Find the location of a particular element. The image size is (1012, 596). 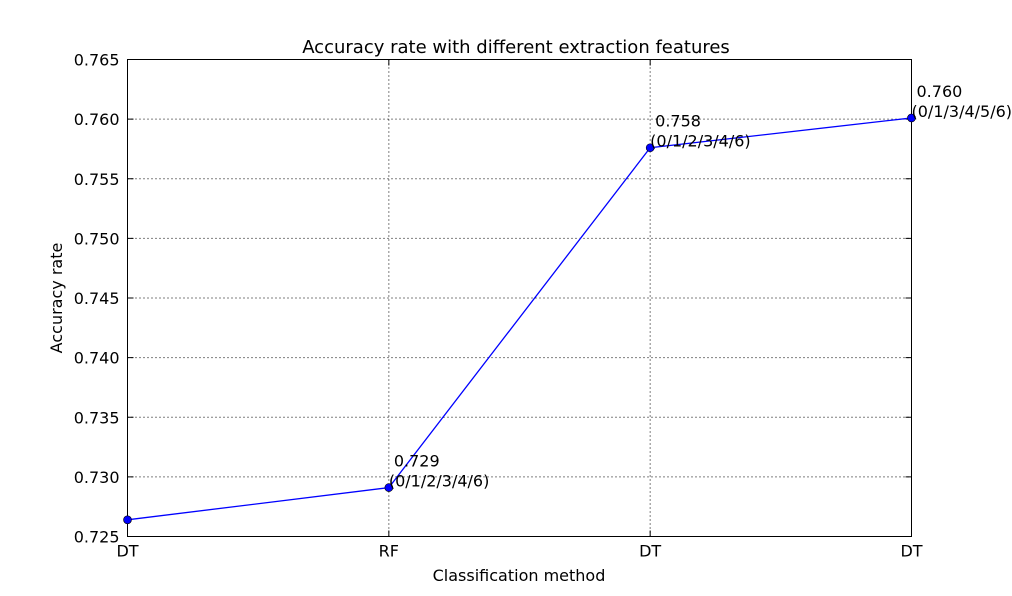

data-label-value: 0.758 is located at coordinates (678, 121).